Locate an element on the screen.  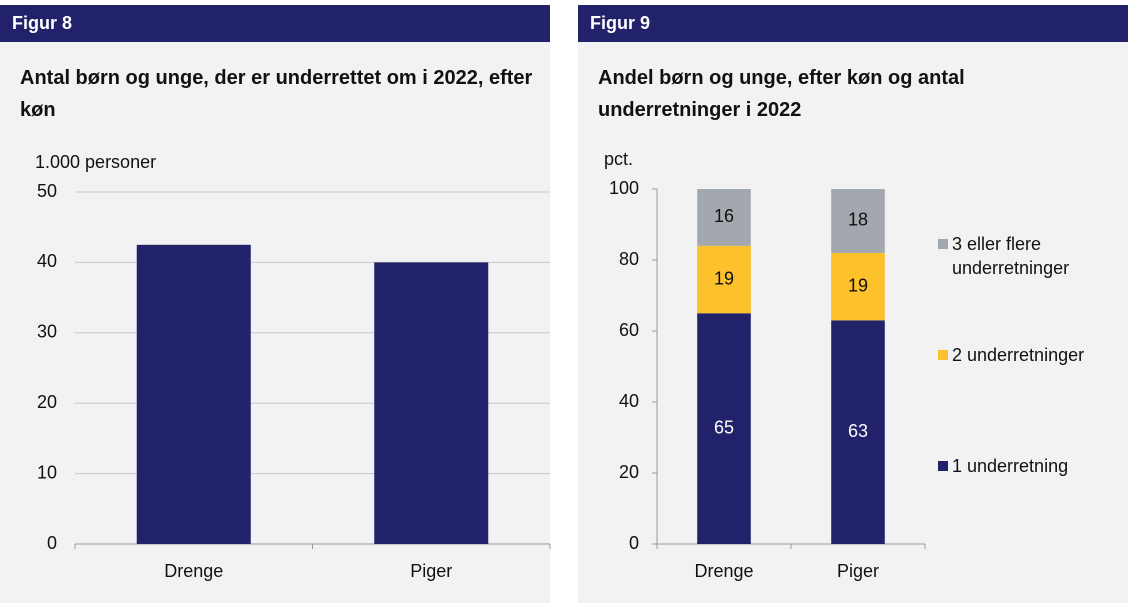
figure-label: Figur 9 is located at coordinates (620, 23).